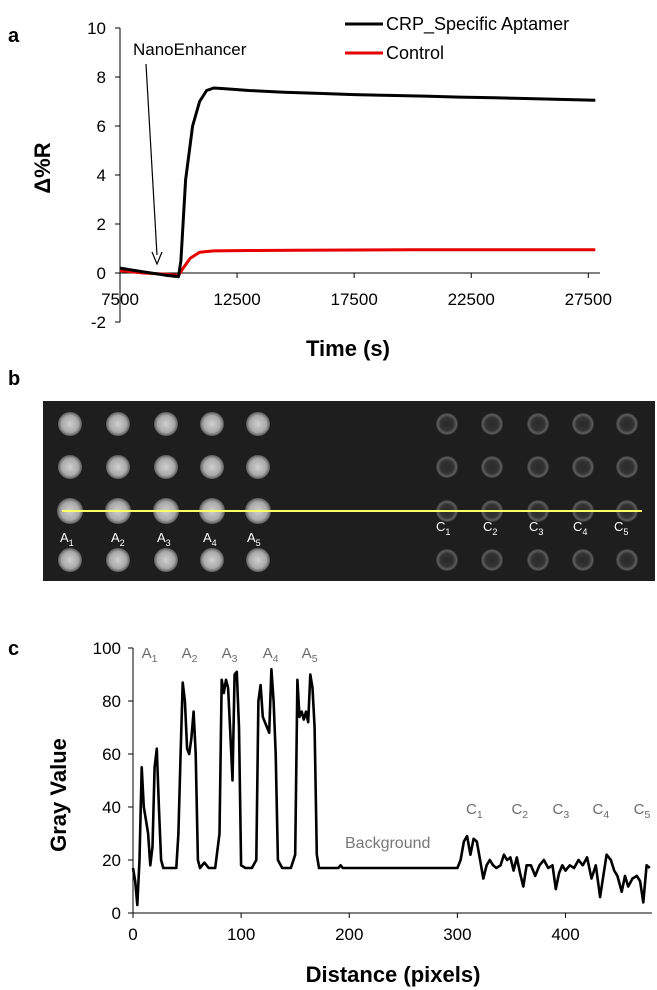 The image size is (657, 990). I want to click on spot-label-c1: C1, so click(443, 528).